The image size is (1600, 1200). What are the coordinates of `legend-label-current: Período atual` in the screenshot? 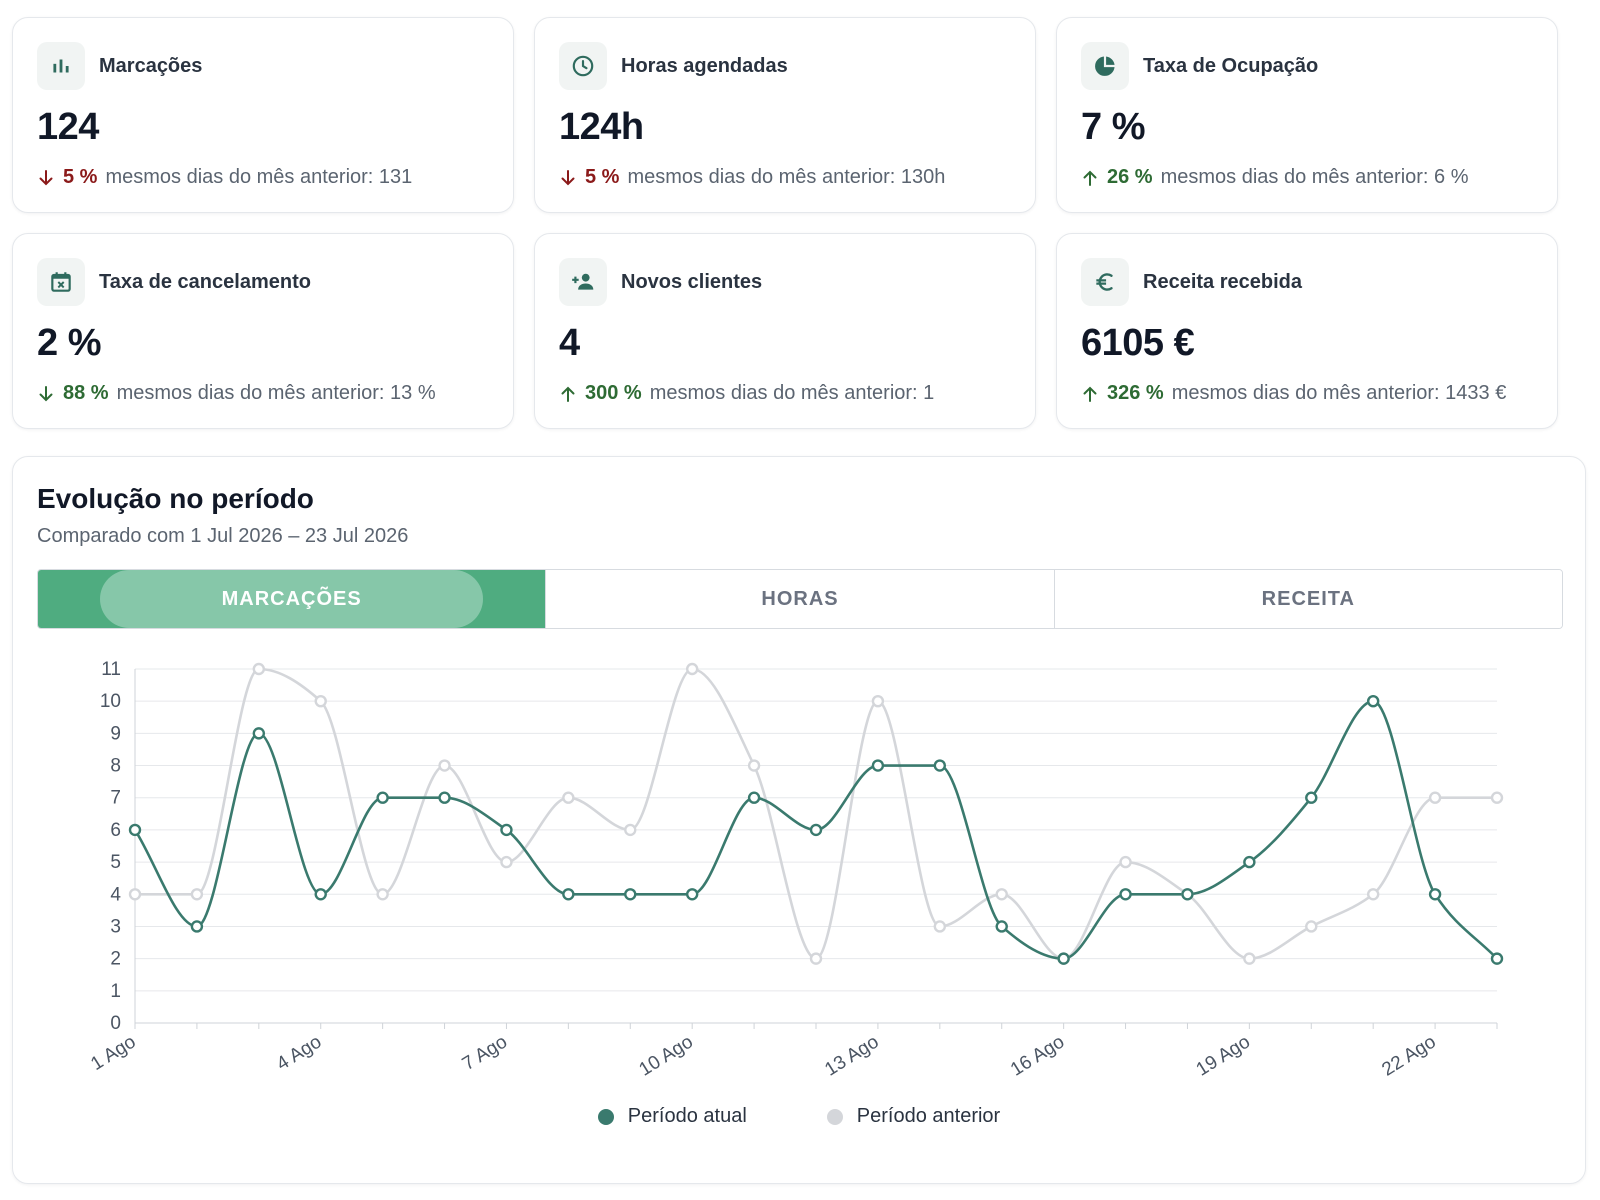 It's located at (687, 1116).